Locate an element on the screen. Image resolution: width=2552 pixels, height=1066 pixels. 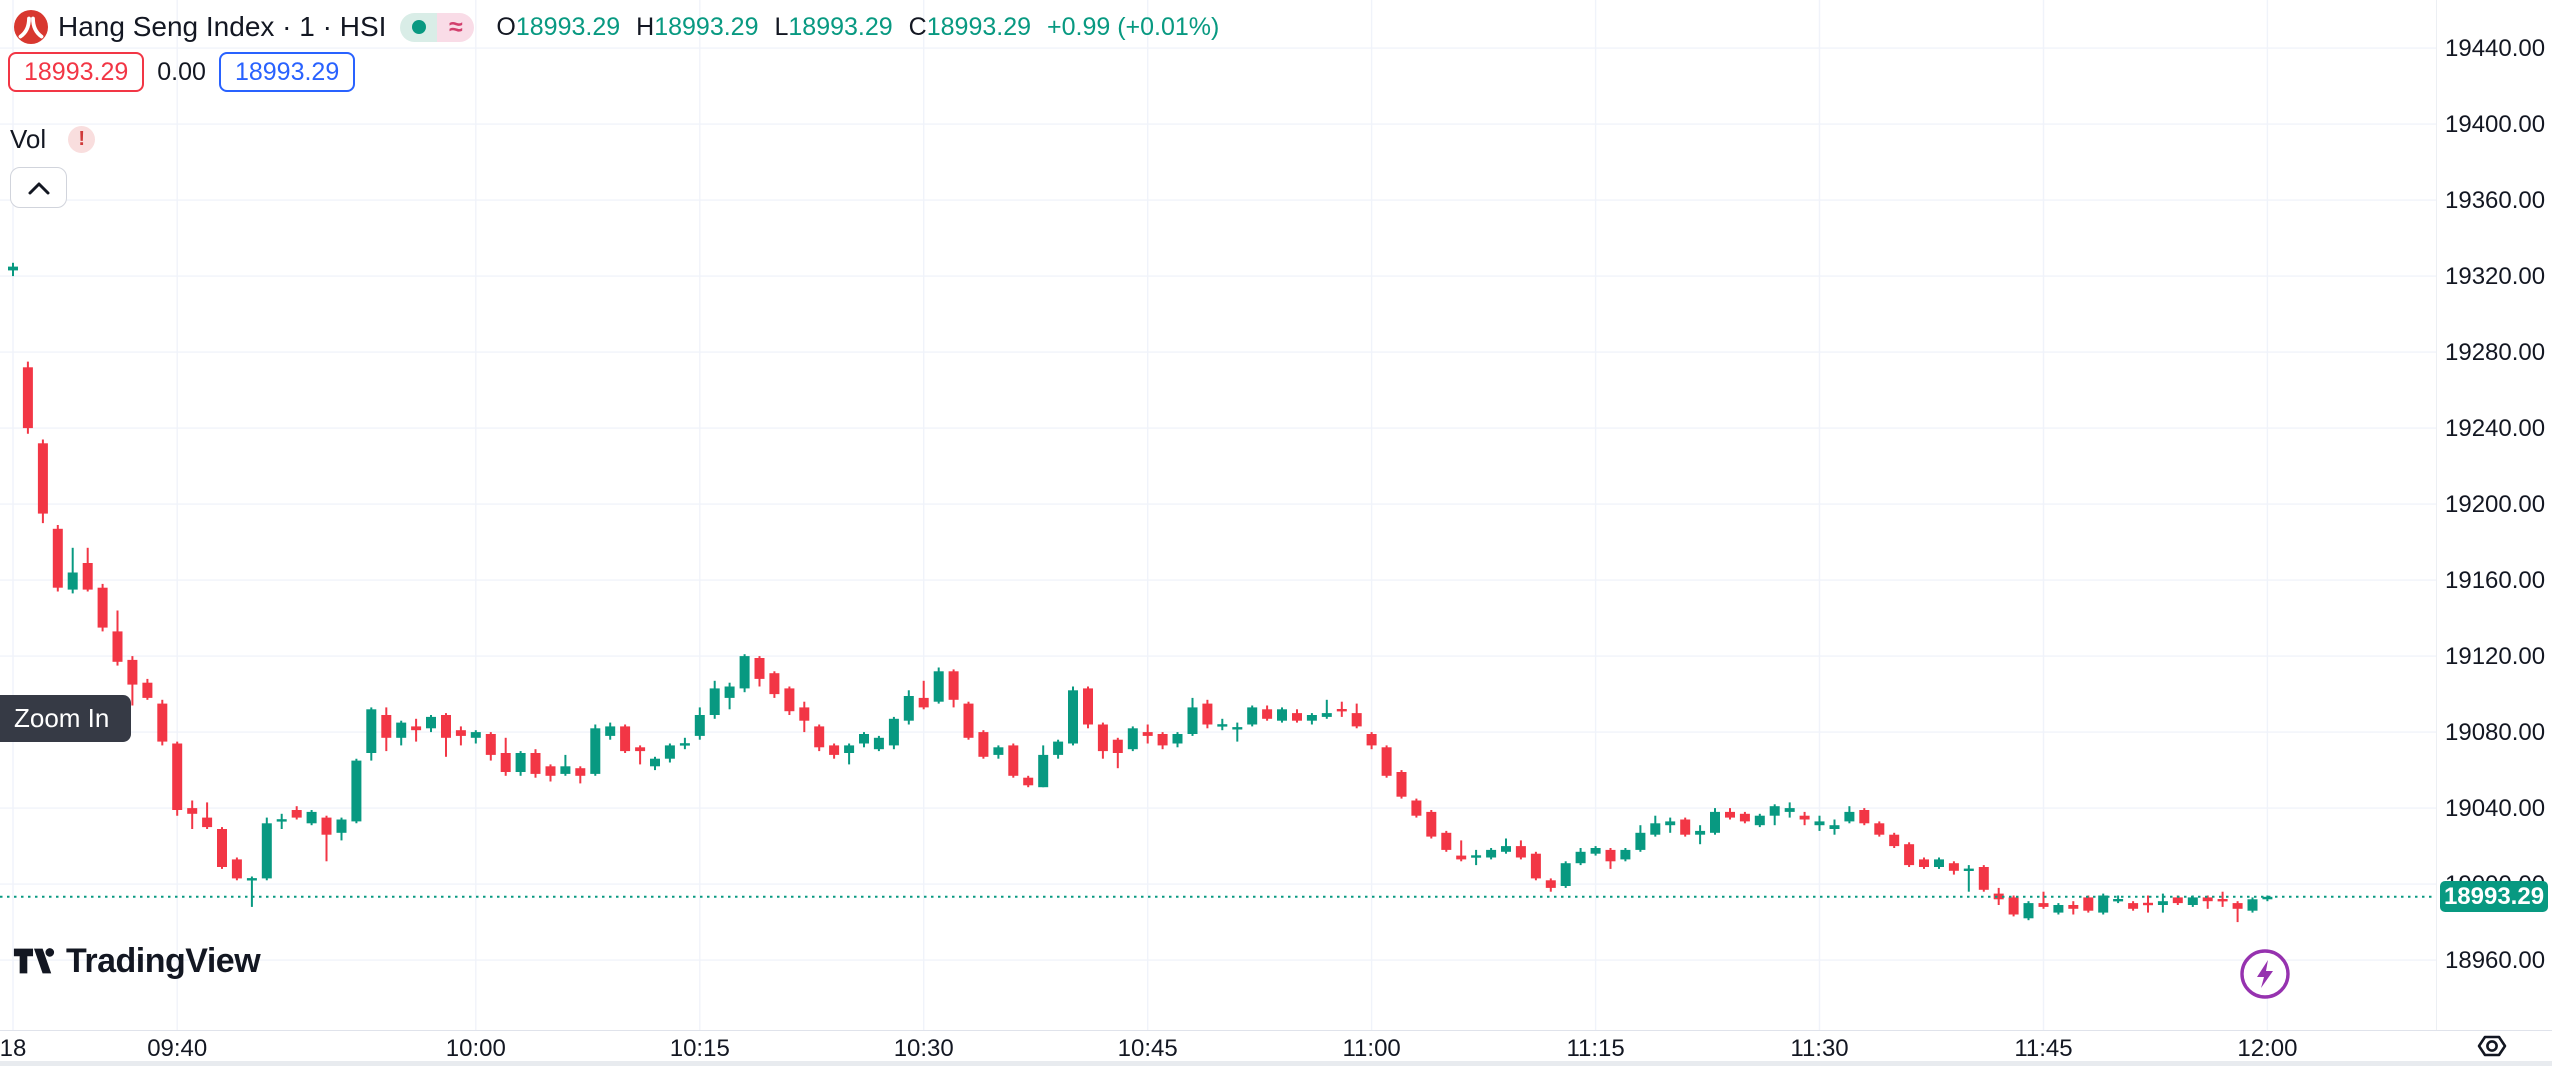
chart-settings-button is located at coordinates (2492, 1047).